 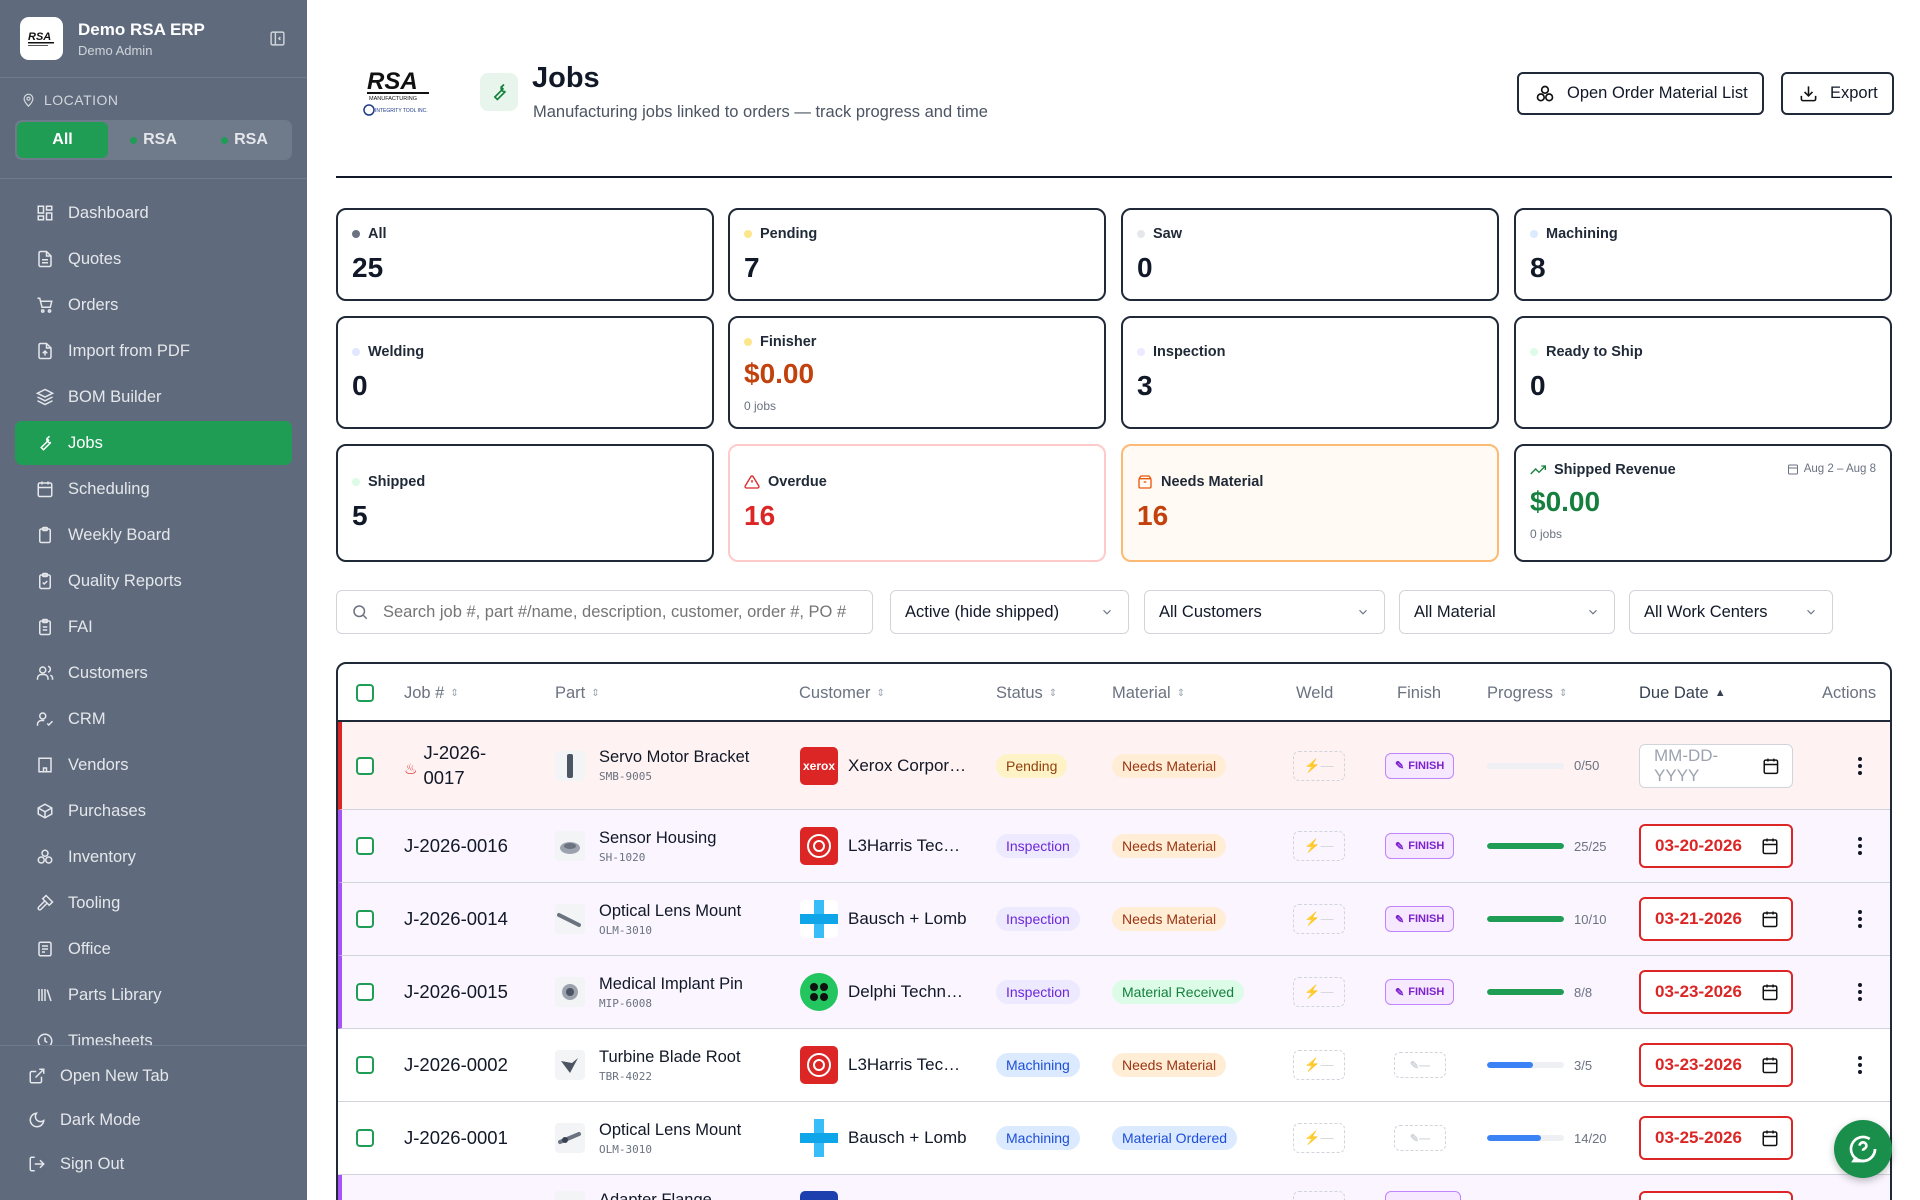 What do you see at coordinates (1716, 1195) in the screenshot?
I see `due-date-input` at bounding box center [1716, 1195].